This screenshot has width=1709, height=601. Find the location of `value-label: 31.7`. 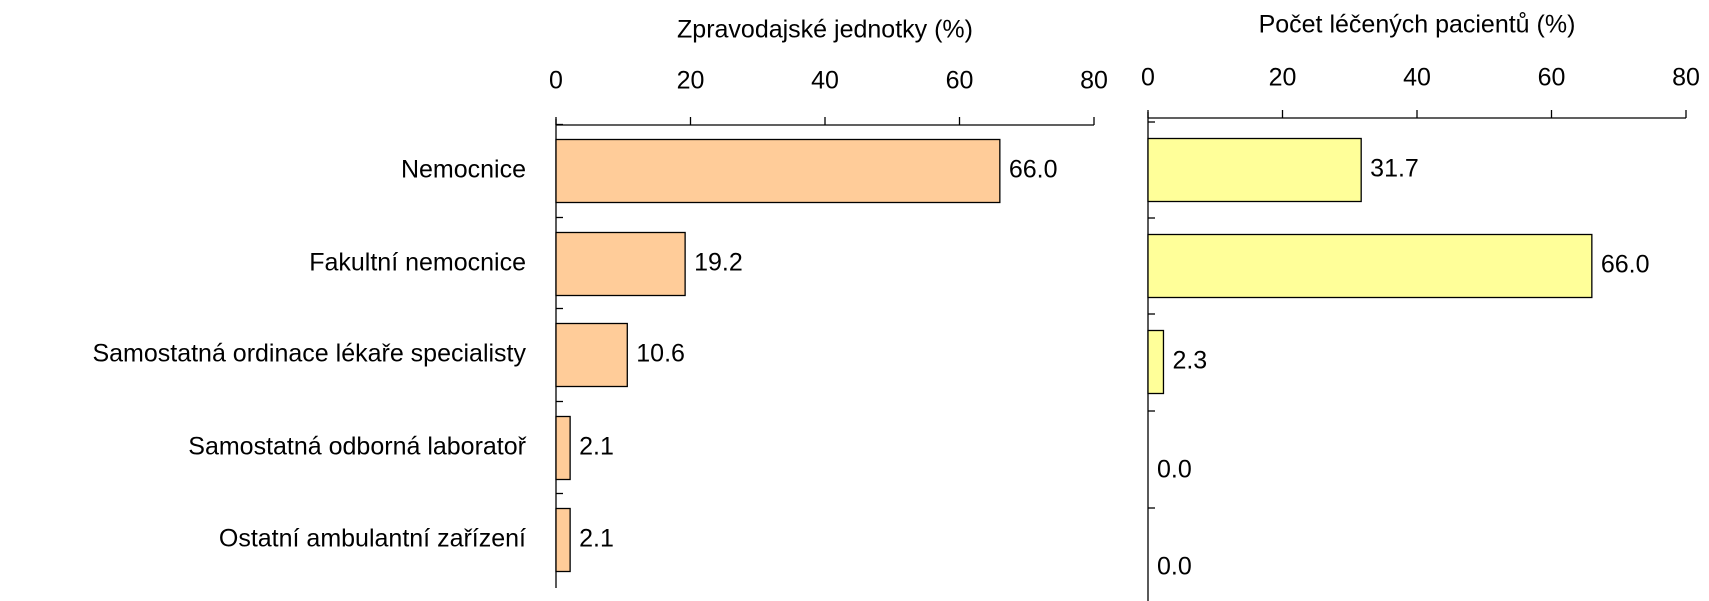

value-label: 31.7 is located at coordinates (1394, 169).